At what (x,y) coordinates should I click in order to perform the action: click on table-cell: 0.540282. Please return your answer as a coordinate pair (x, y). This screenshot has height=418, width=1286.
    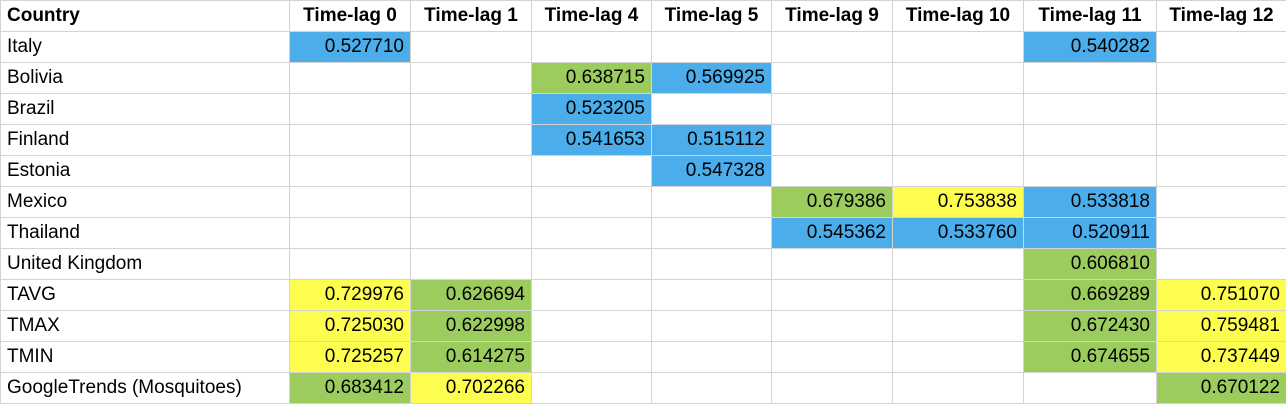
    Looking at the image, I should click on (1090, 47).